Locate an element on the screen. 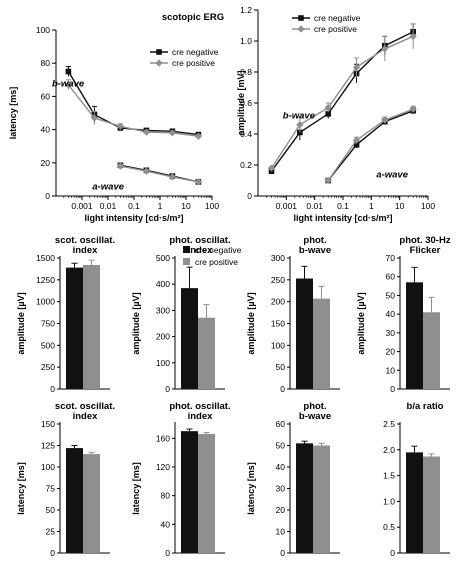  ba-ratio-y-tick-label: 1.0 is located at coordinates (389, 501).